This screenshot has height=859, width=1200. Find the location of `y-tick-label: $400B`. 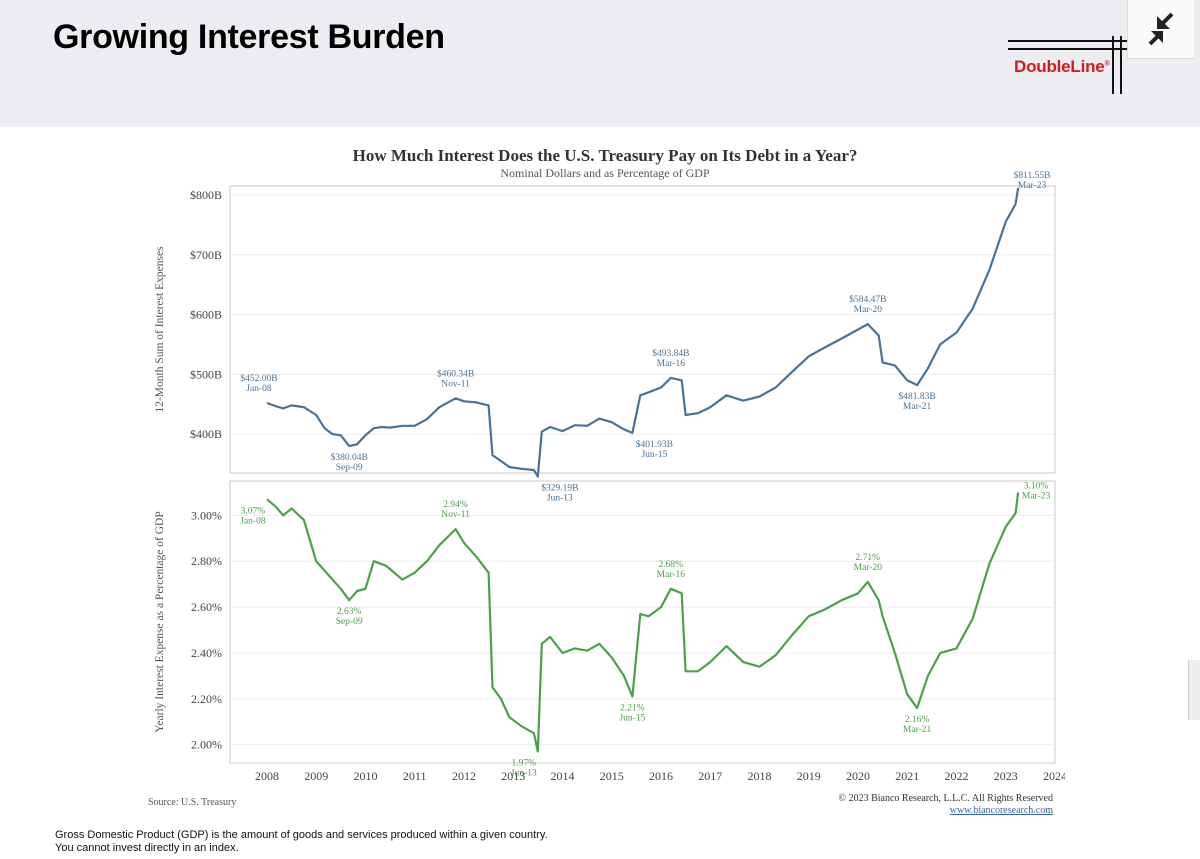

y-tick-label: $400B is located at coordinates (206, 434).